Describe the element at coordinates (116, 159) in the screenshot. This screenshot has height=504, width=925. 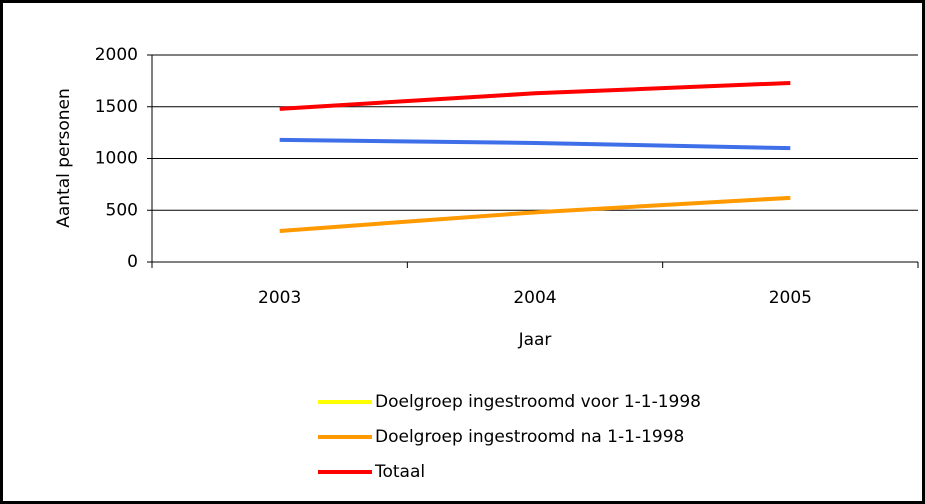
I see `y-tick-label: 1000` at that location.